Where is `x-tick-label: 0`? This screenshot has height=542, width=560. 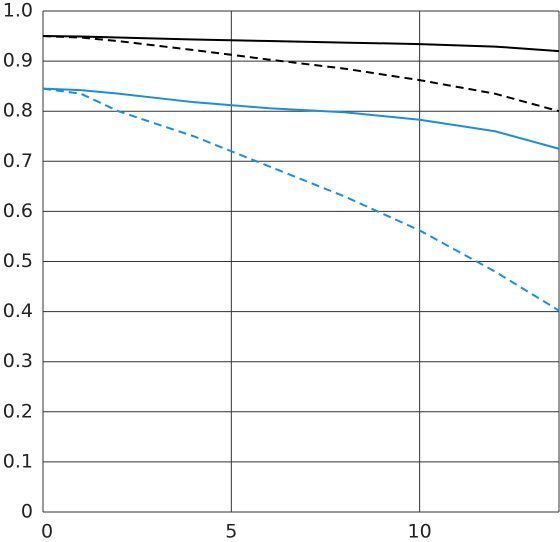
x-tick-label: 0 is located at coordinates (47, 531).